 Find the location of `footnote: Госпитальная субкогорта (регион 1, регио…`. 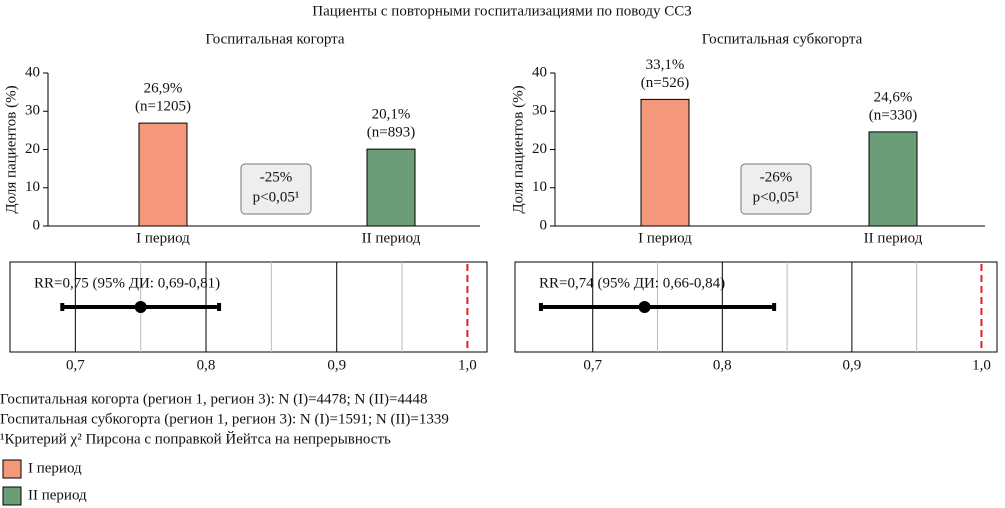

footnote: Госпитальная субкогорта (регион 1, регио… is located at coordinates (224, 419).